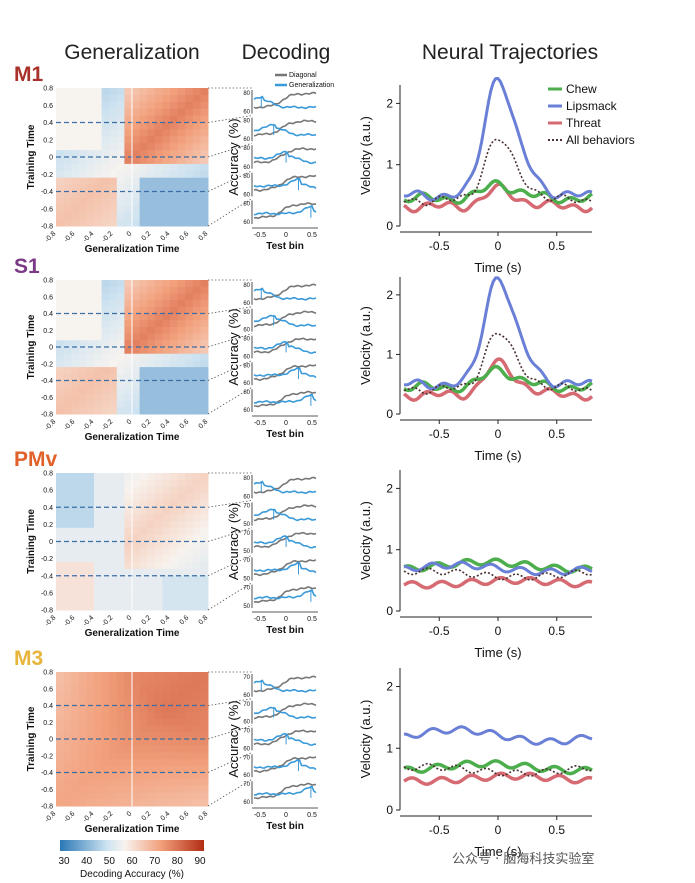  I want to click on trajectory-line-lipsmack, so click(498, 735).